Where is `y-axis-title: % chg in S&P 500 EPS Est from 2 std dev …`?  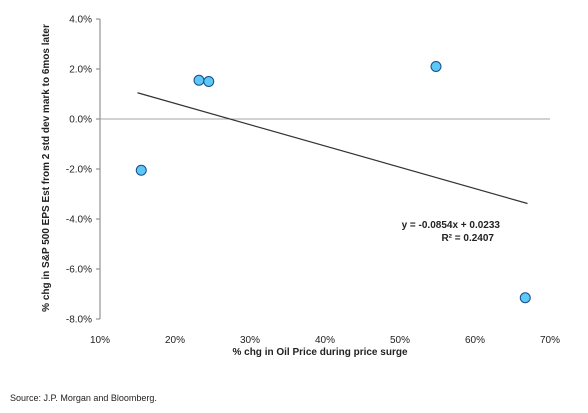 y-axis-title: % chg in S&P 500 EPS Est from 2 std dev … is located at coordinates (46, 168).